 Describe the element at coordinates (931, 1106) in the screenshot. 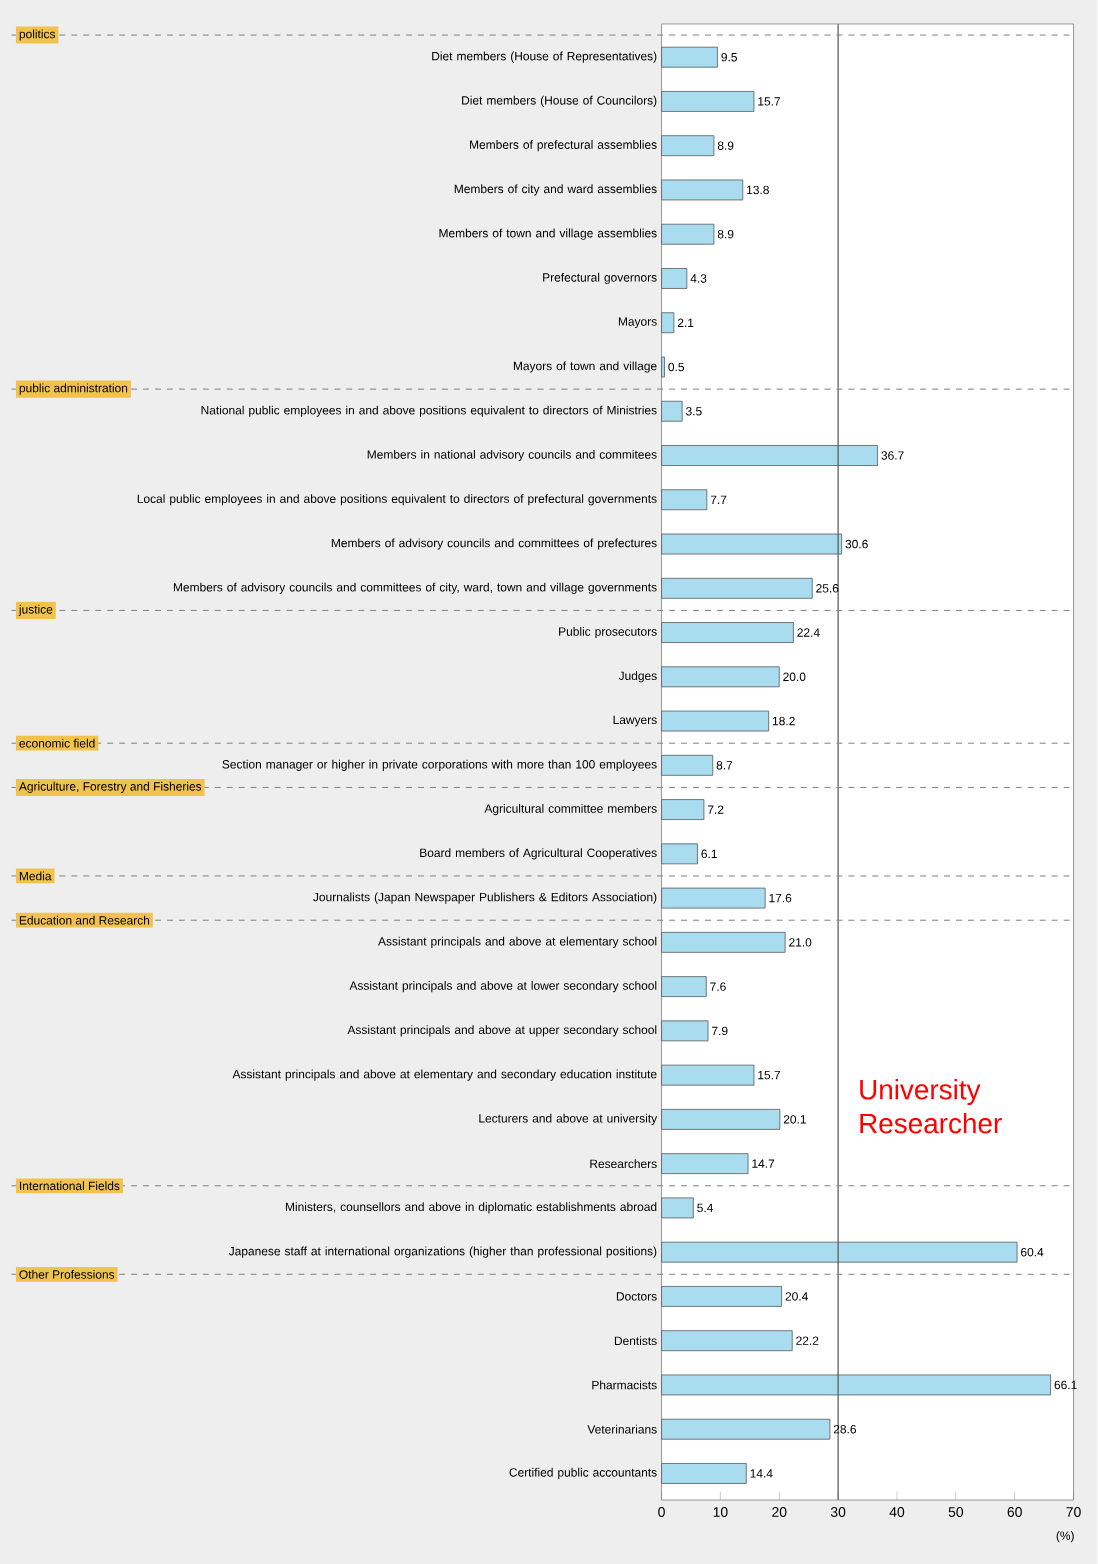

I see `annotation: University Researcher` at that location.